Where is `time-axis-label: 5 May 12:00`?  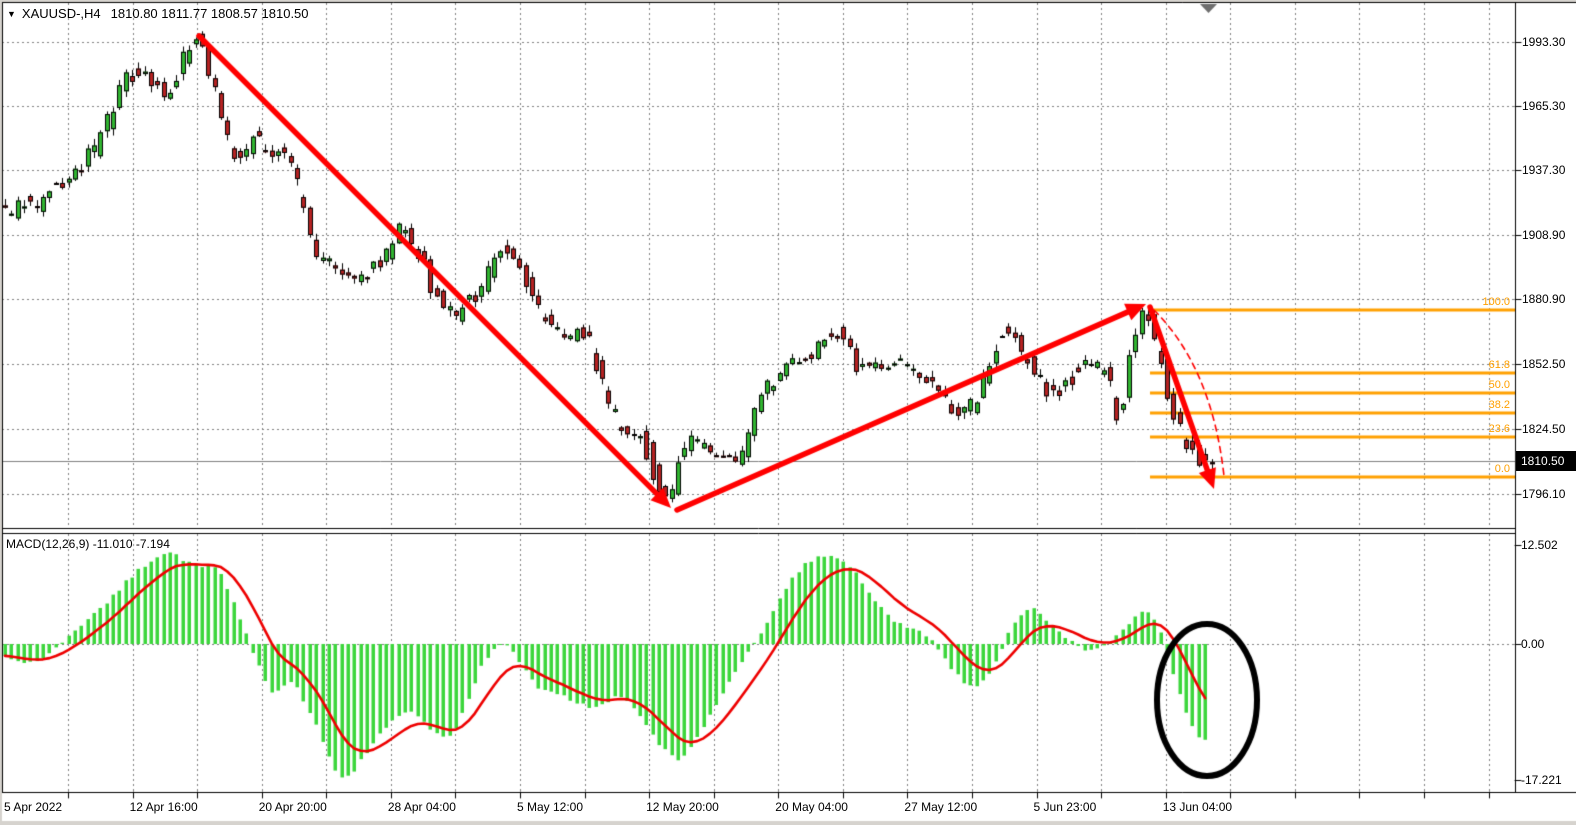 time-axis-label: 5 May 12:00 is located at coordinates (550, 807).